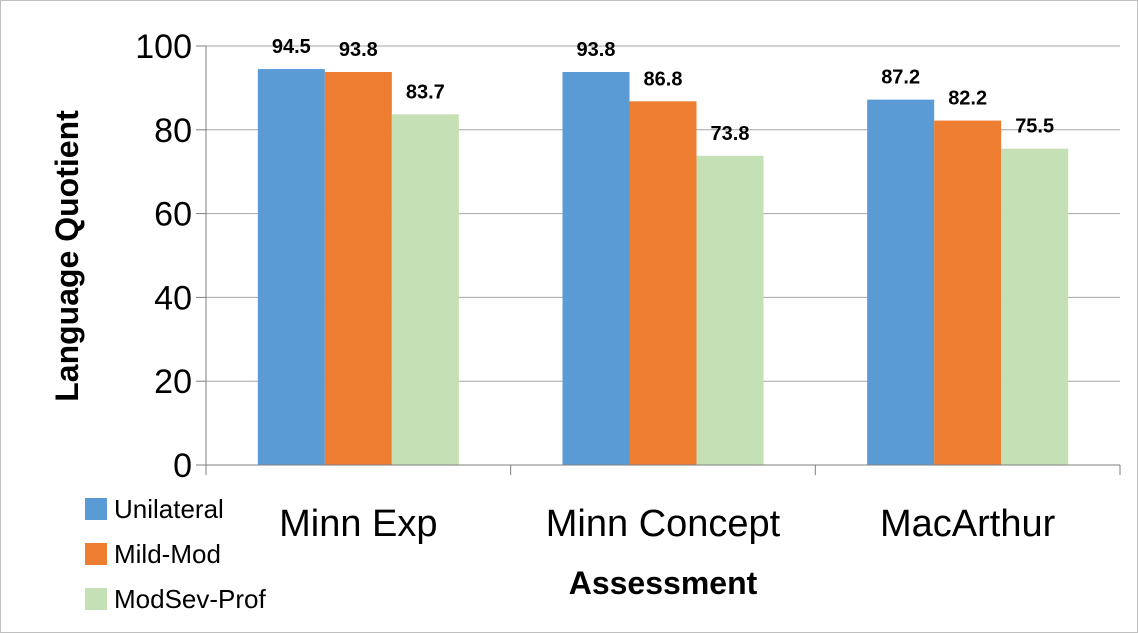  Describe the element at coordinates (173, 215) in the screenshot. I see `y-tick-label: 60` at that location.